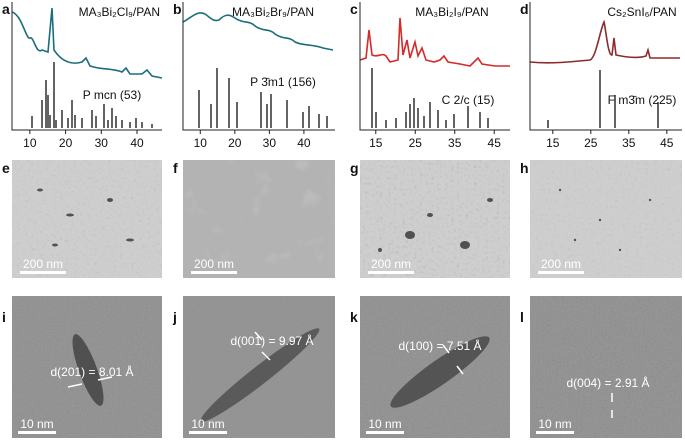 This screenshot has width=685, height=440. Describe the element at coordinates (641, 12) in the screenshot. I see `xrd-title: Cs₂SnI₆/PAN` at that location.